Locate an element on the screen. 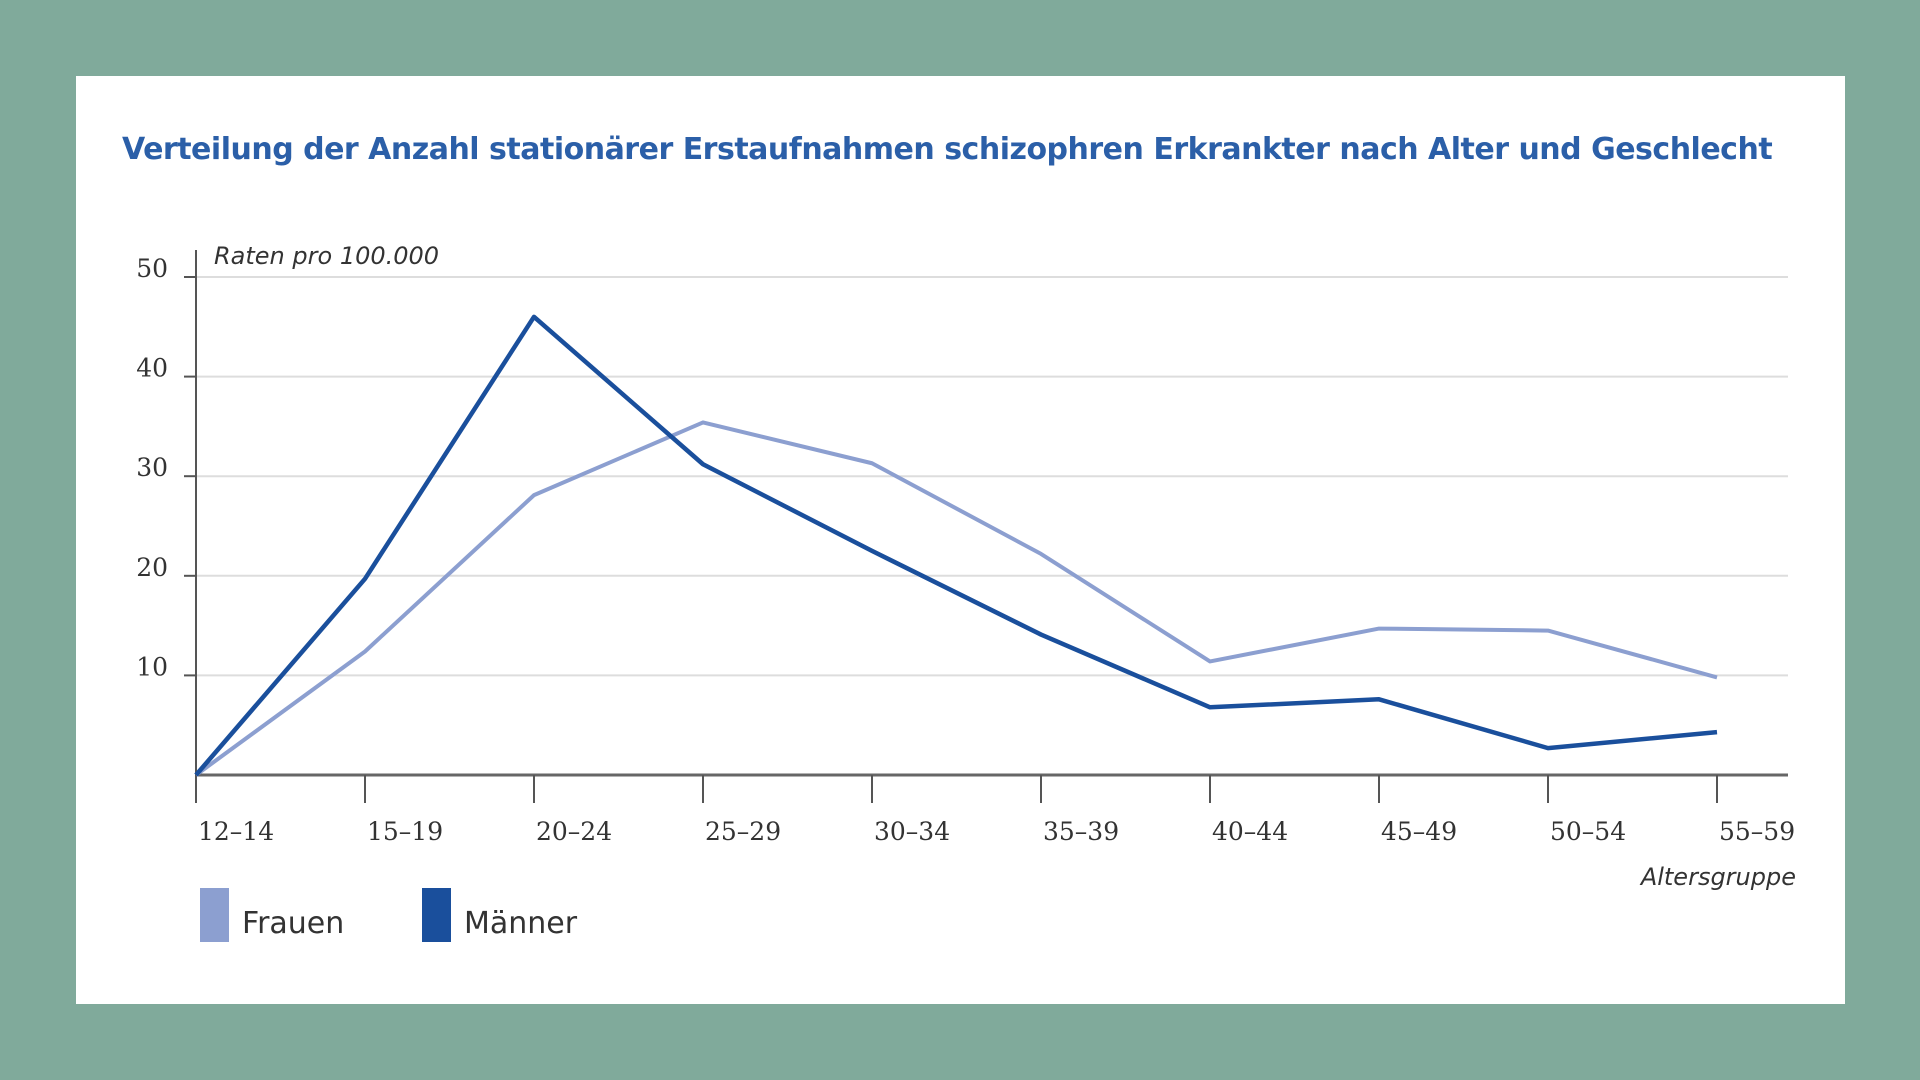 Image resolution: width=1920 pixels, height=1080 pixels. y-tick-label: 10 is located at coordinates (152, 666).